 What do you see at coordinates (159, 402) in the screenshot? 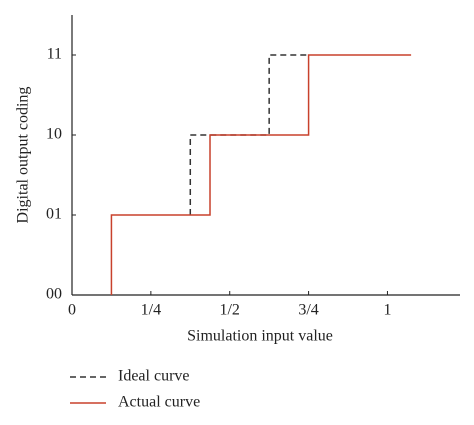
I see `legend-label: Actual curve` at bounding box center [159, 402].